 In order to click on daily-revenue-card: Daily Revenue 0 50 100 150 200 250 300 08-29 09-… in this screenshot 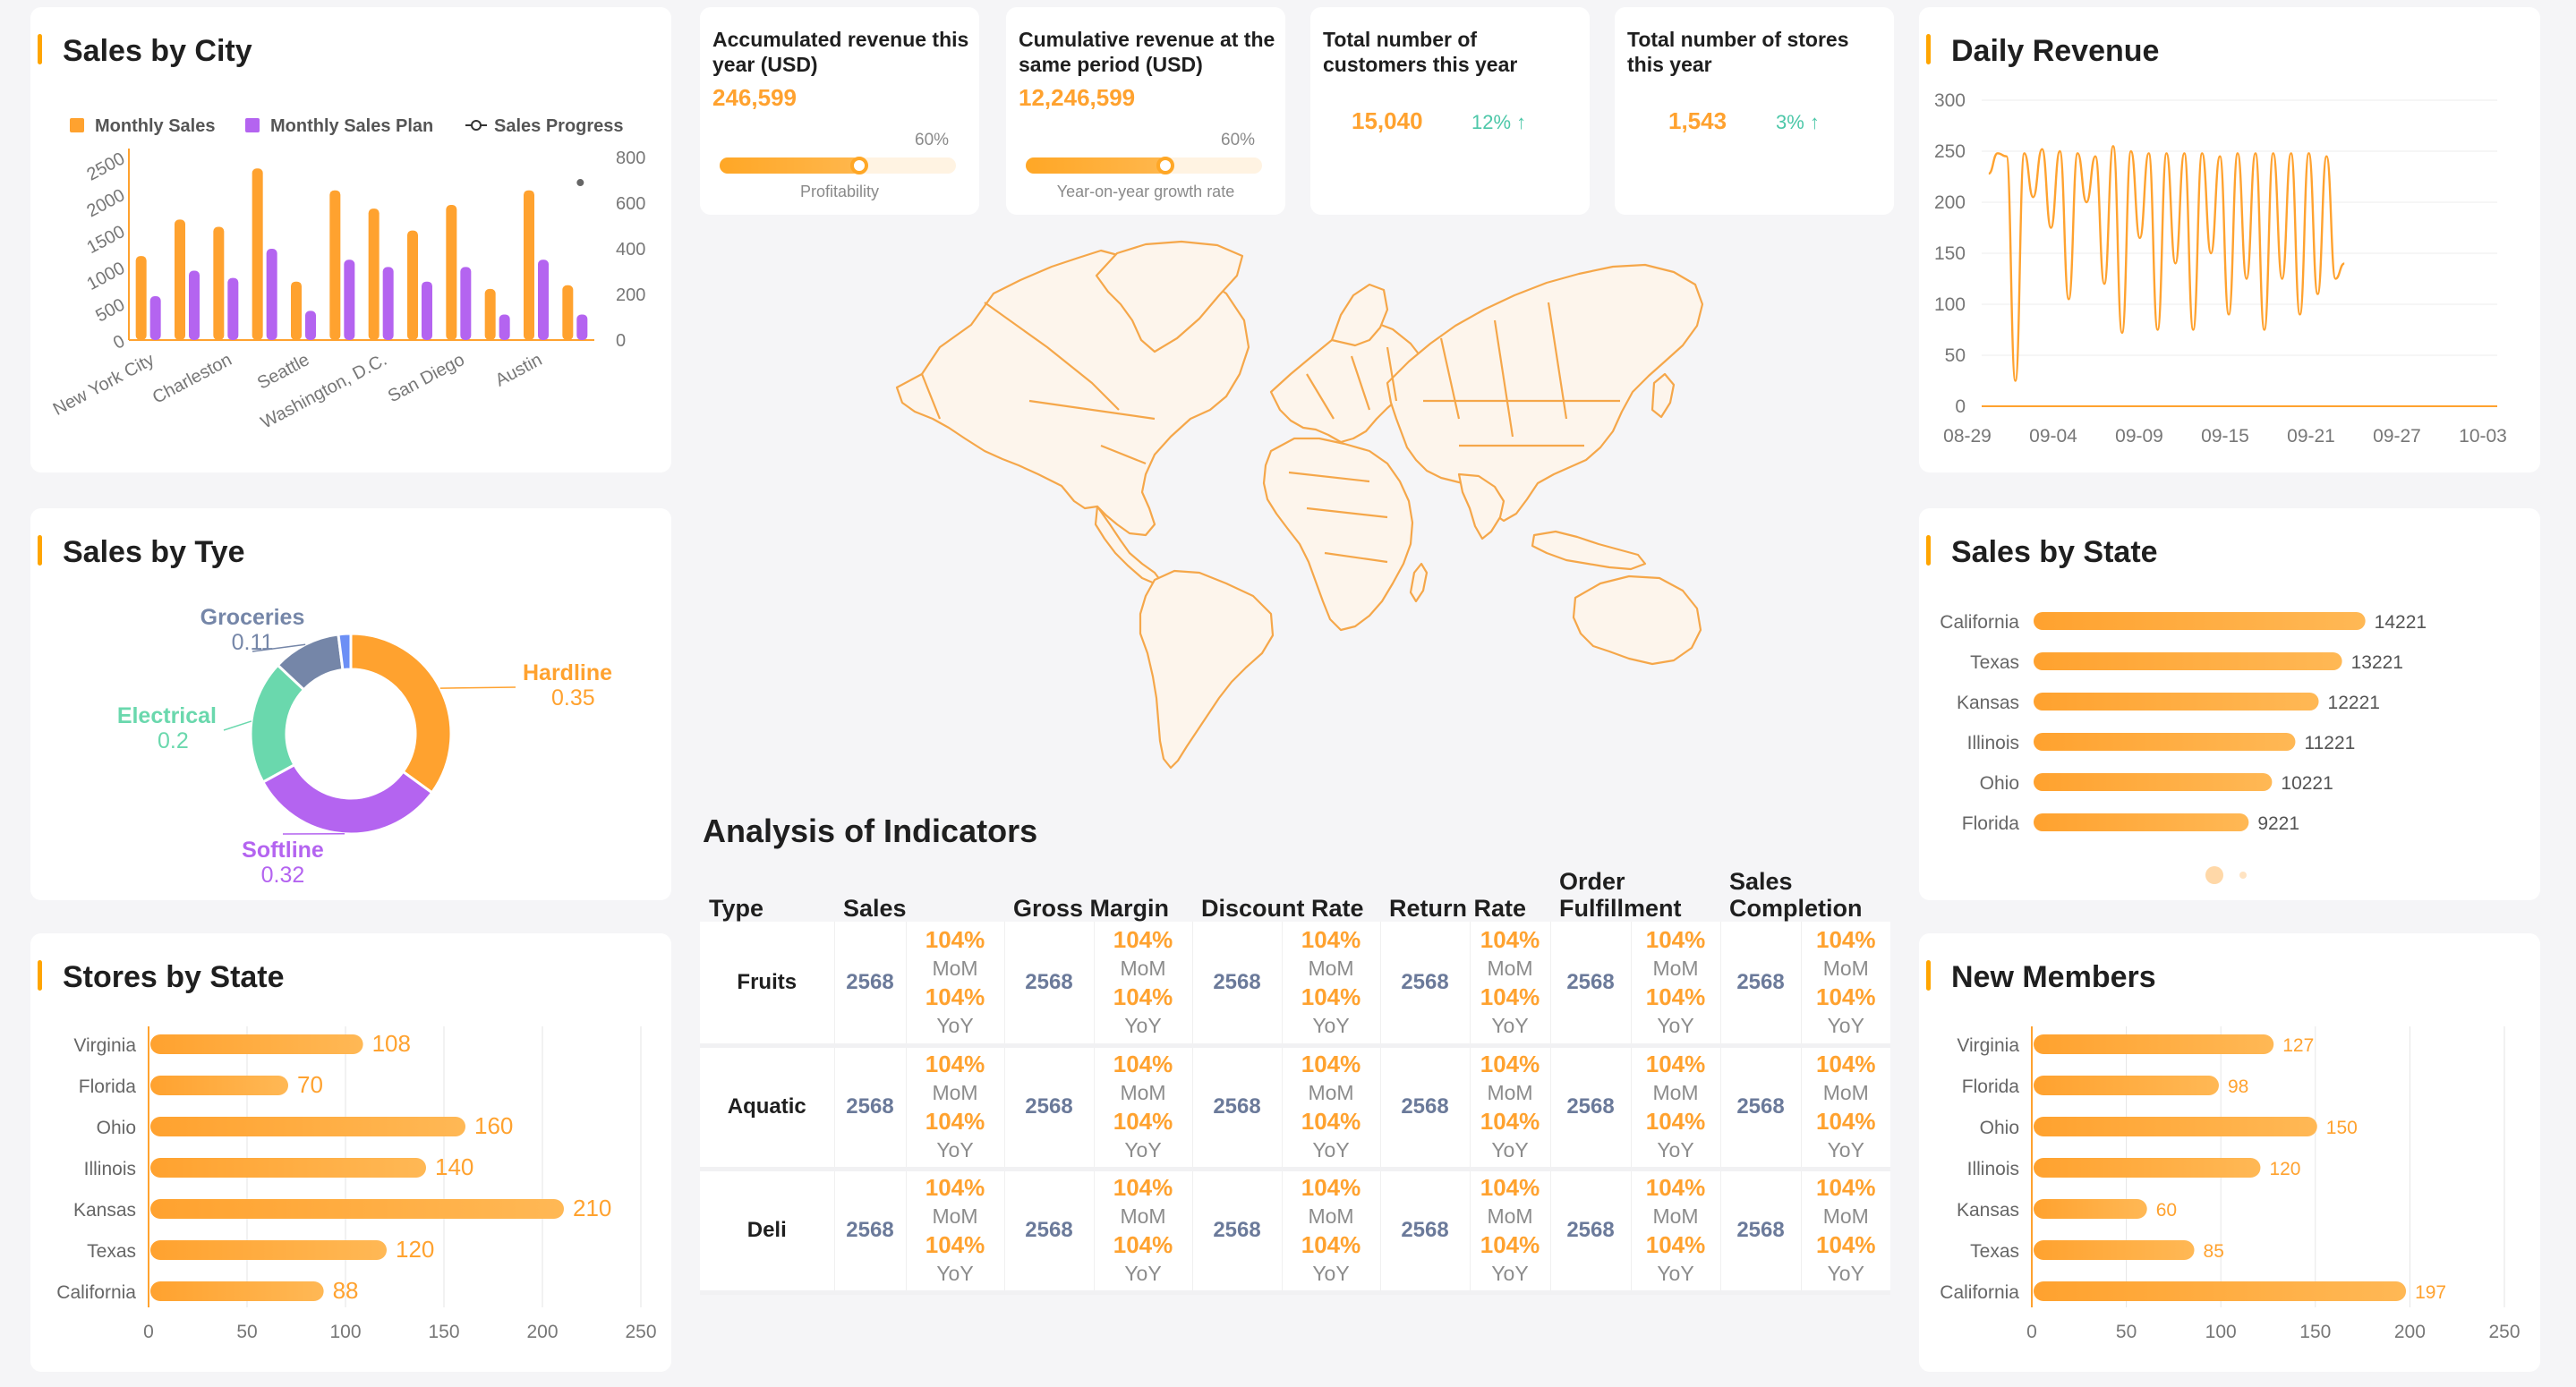, I will do `click(2229, 240)`.